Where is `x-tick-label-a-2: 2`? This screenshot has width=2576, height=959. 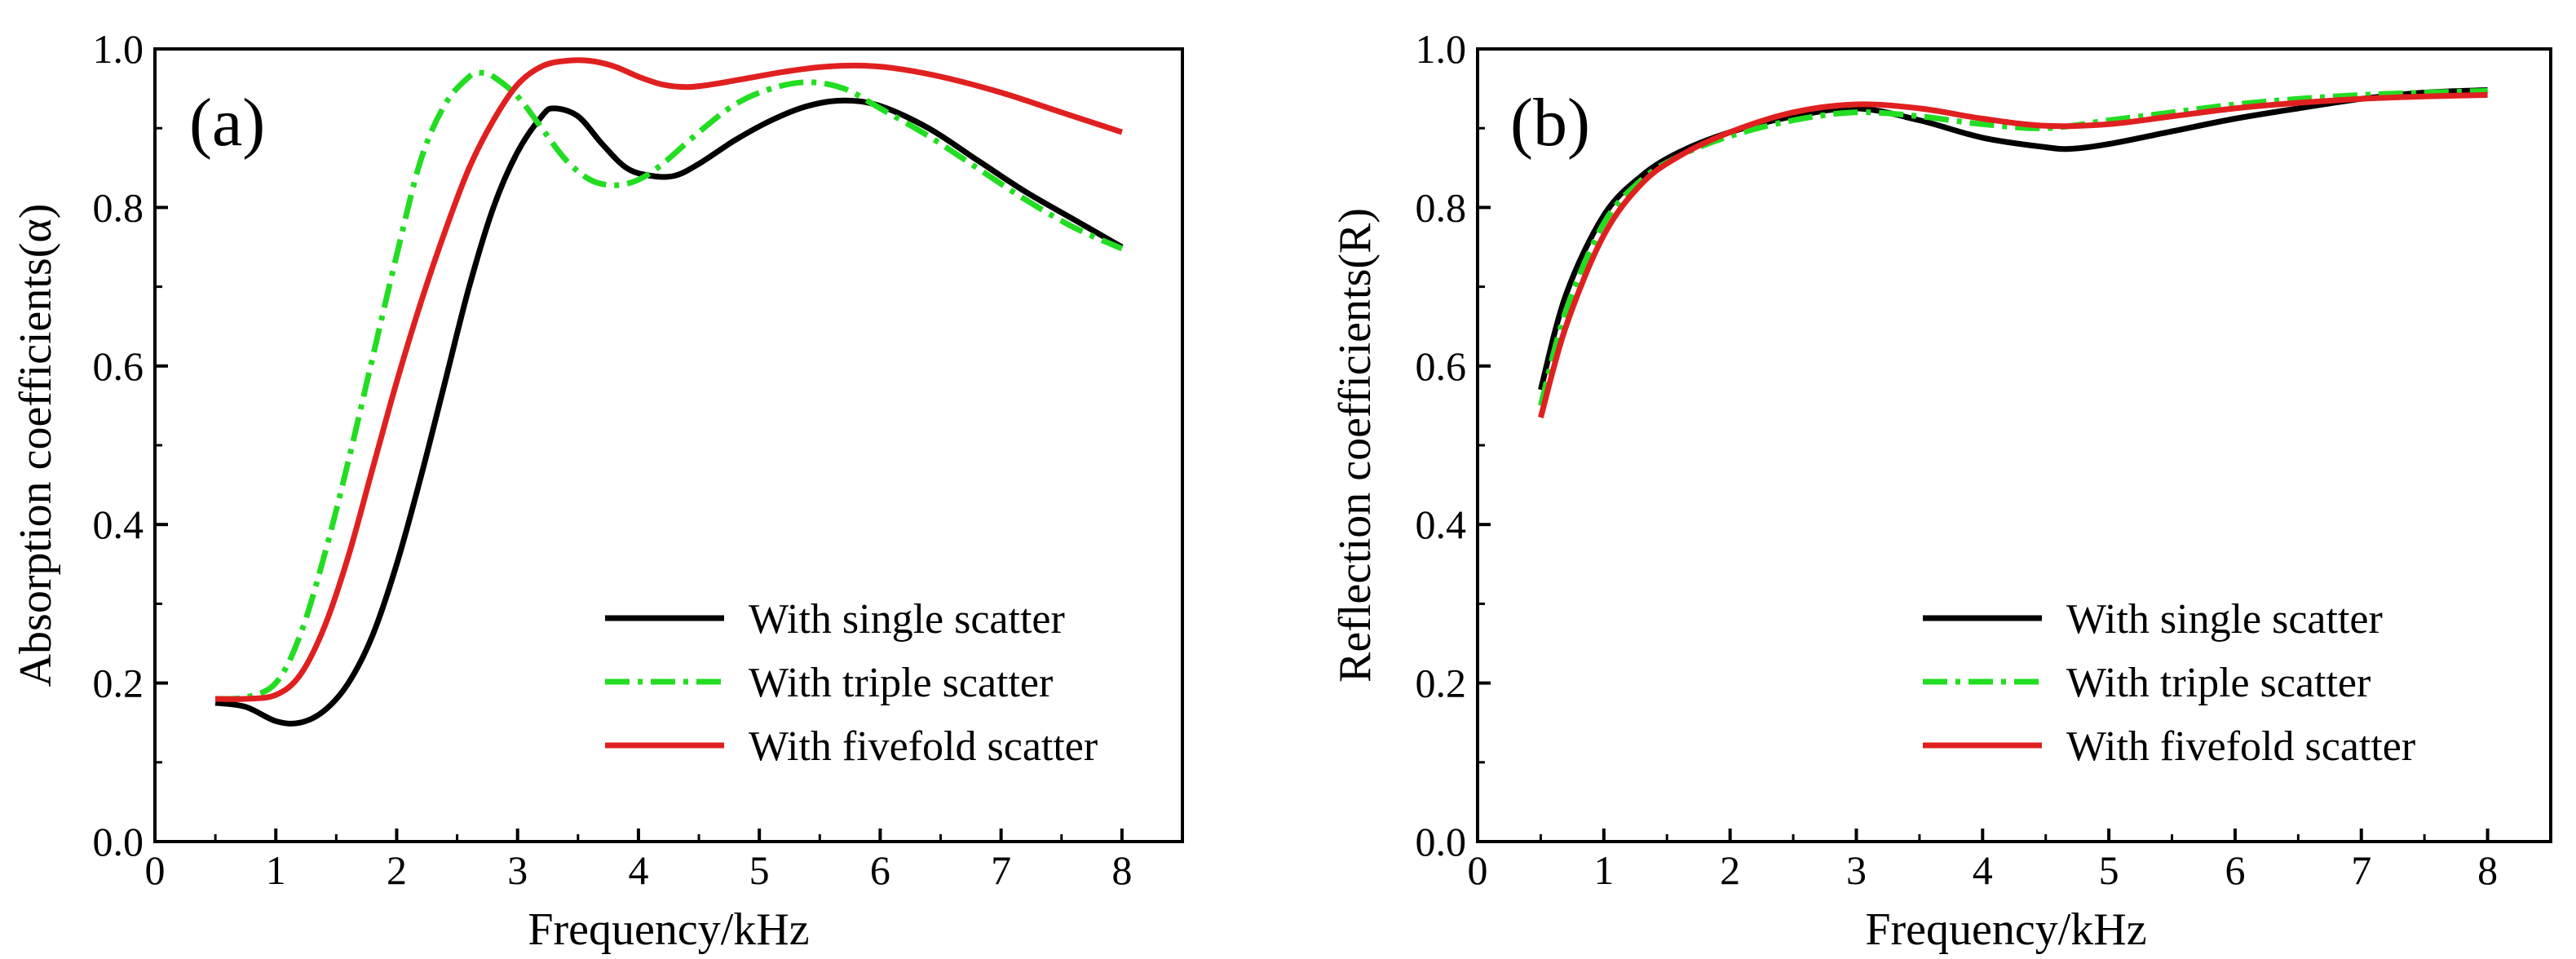
x-tick-label-a-2: 2 is located at coordinates (397, 870).